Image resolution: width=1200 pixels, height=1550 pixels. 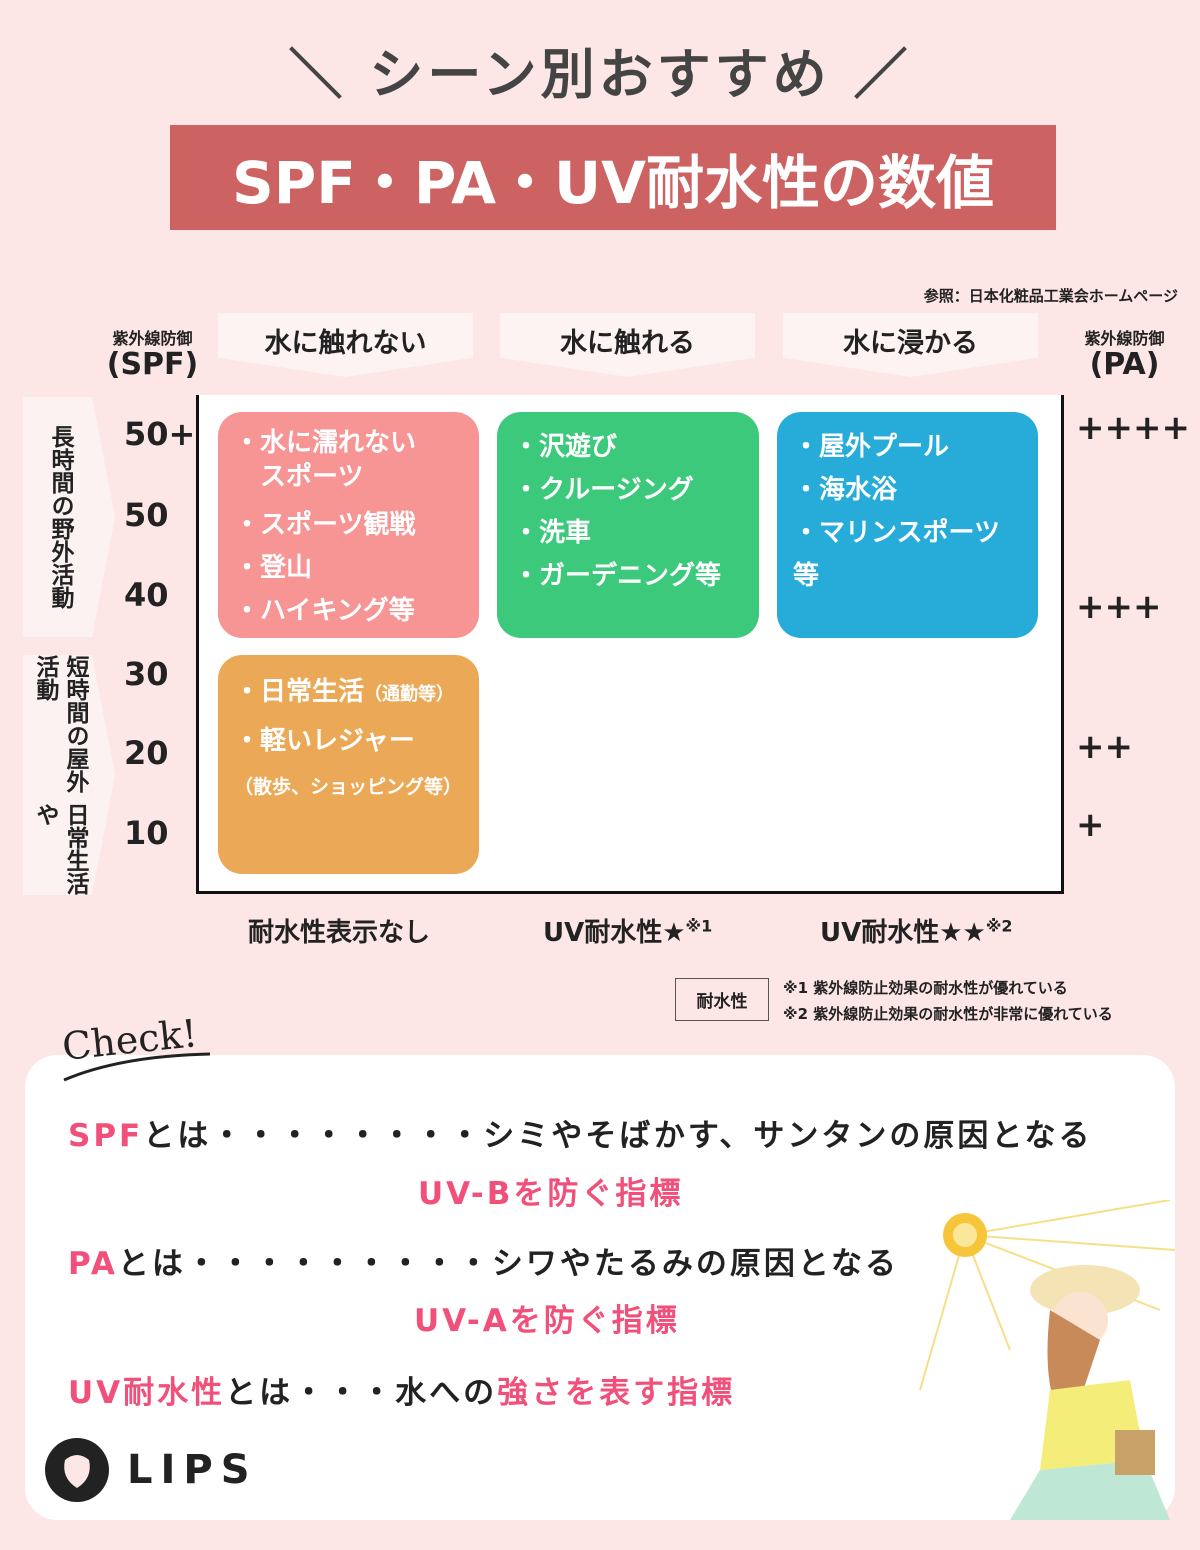 I want to click on scene-box-no-water: ・水に濡れない スポーツ ・スポーツ観戦 ・登山 ・ハイキング等, so click(x=348, y=525).